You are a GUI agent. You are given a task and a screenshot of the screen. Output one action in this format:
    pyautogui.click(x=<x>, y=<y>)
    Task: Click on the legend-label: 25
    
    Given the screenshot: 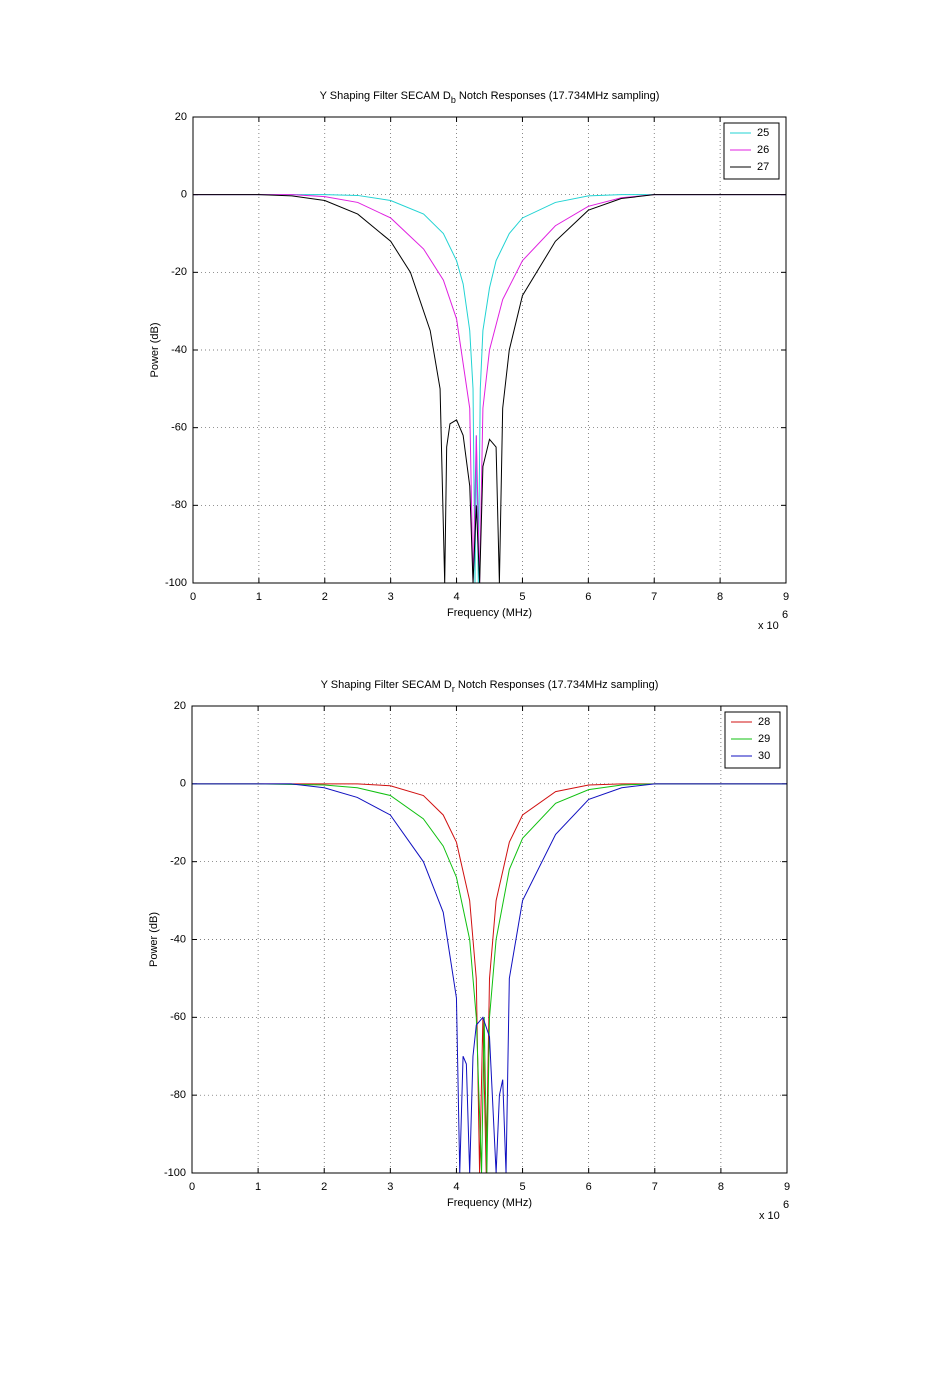 What is the action you would take?
    pyautogui.click(x=763, y=133)
    